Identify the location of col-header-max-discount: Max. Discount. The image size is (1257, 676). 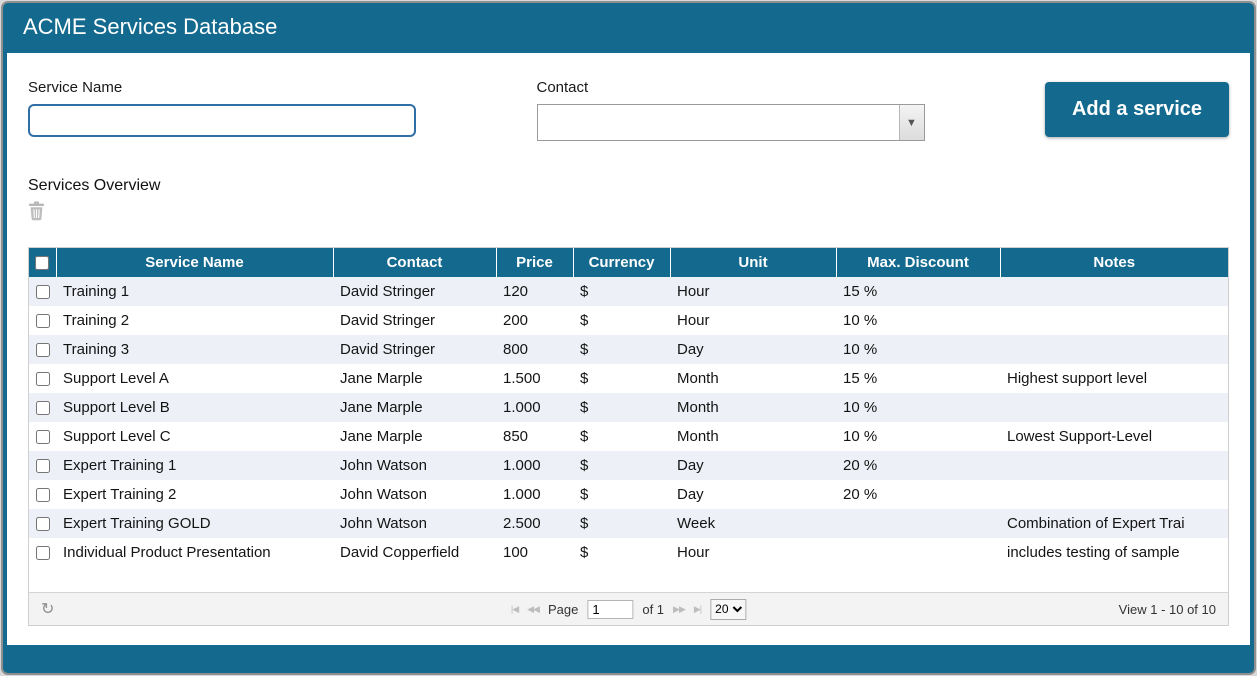
(918, 262).